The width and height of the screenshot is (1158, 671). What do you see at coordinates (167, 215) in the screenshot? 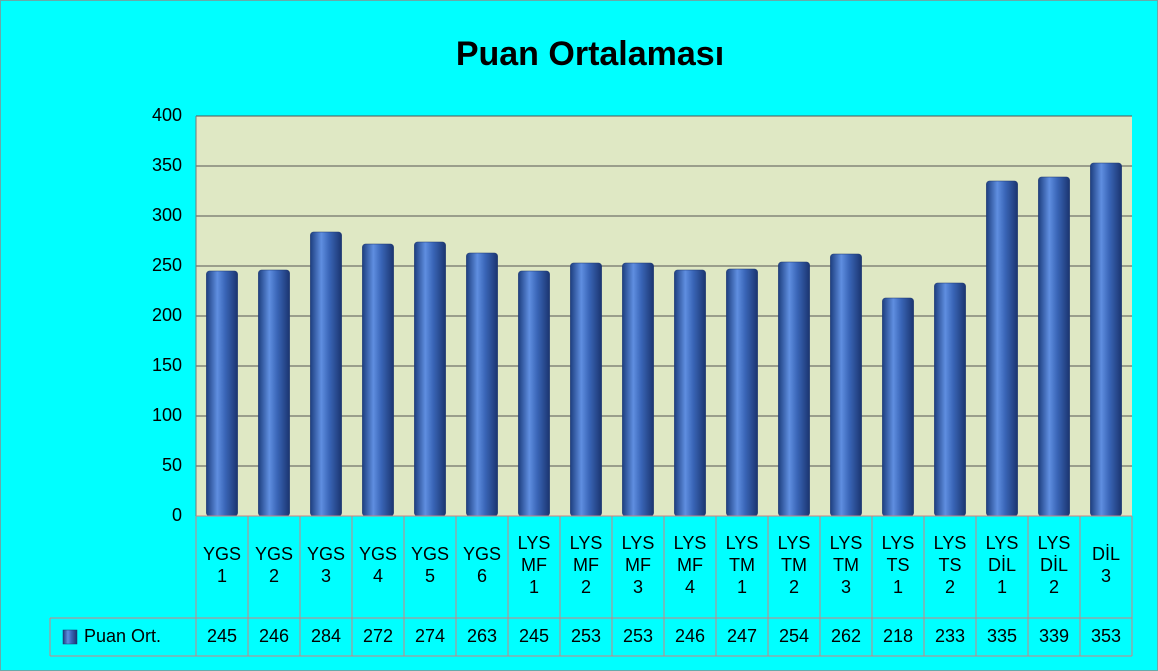
I see `y-tick-label: 300` at bounding box center [167, 215].